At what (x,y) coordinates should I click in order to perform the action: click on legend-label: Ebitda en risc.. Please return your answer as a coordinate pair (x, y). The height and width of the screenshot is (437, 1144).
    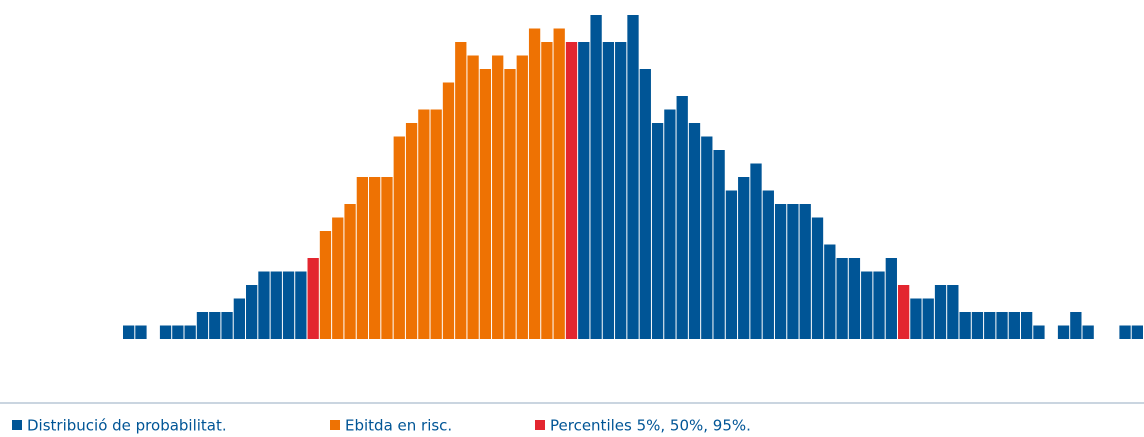
    Looking at the image, I should click on (398, 426).